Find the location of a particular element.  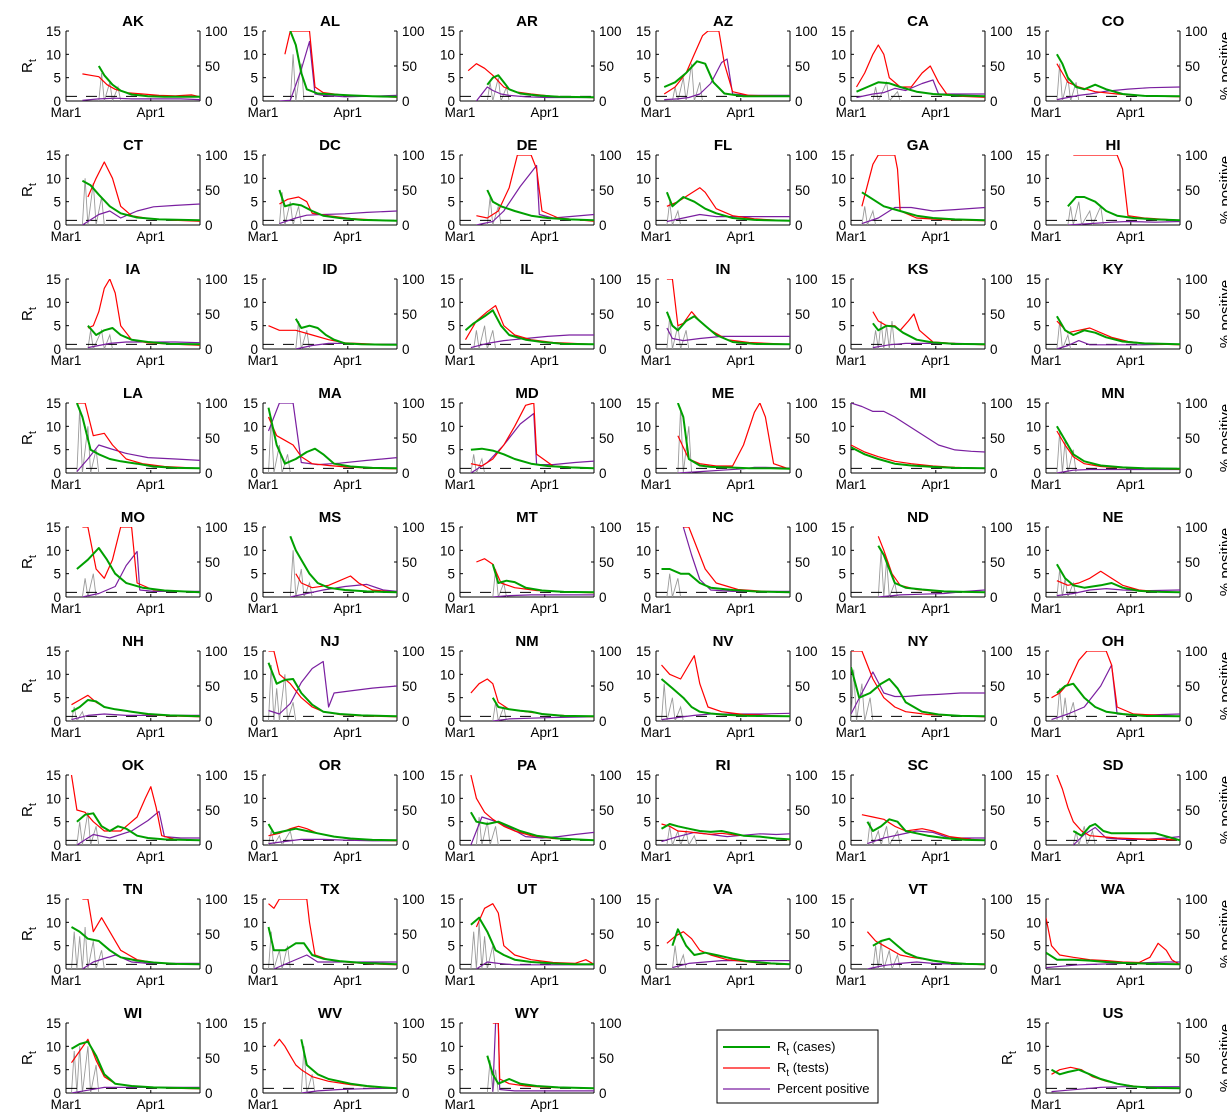

panel-title-wy: WY is located at coordinates (527, 1013).